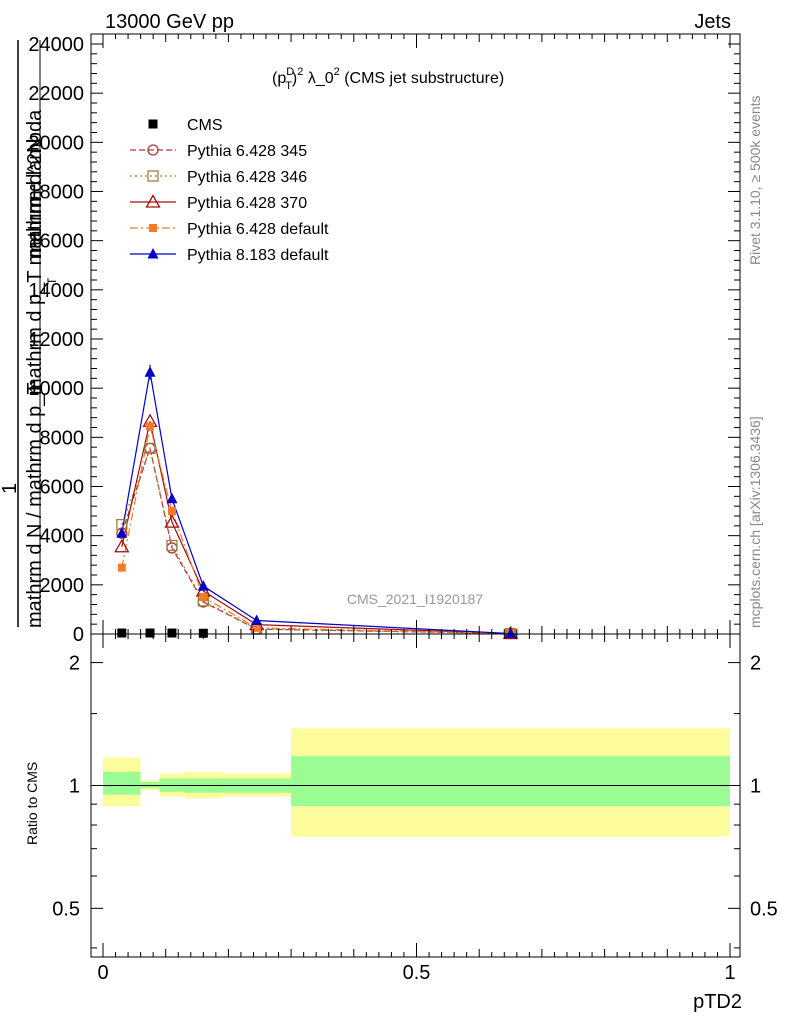 Image resolution: width=786 pixels, height=1024 pixels. Describe the element at coordinates (300, 72) in the screenshot. I see `title-sq: 2` at that location.